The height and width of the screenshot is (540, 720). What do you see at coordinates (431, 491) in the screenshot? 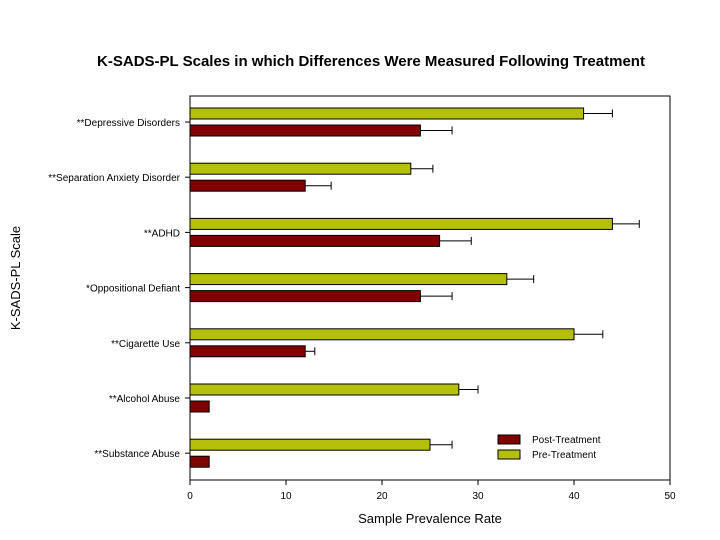
I see `x-axis: 0 10 20 30 40 50` at bounding box center [431, 491].